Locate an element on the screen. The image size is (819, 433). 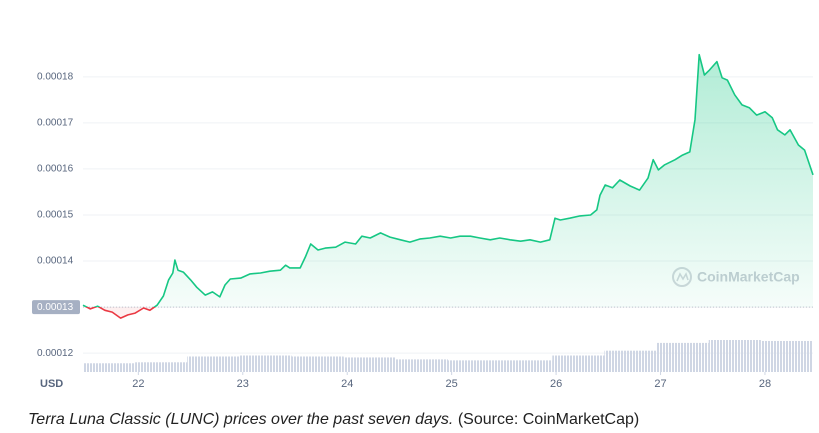
caption-source: (Source: CoinMarketCap) is located at coordinates (548, 419).